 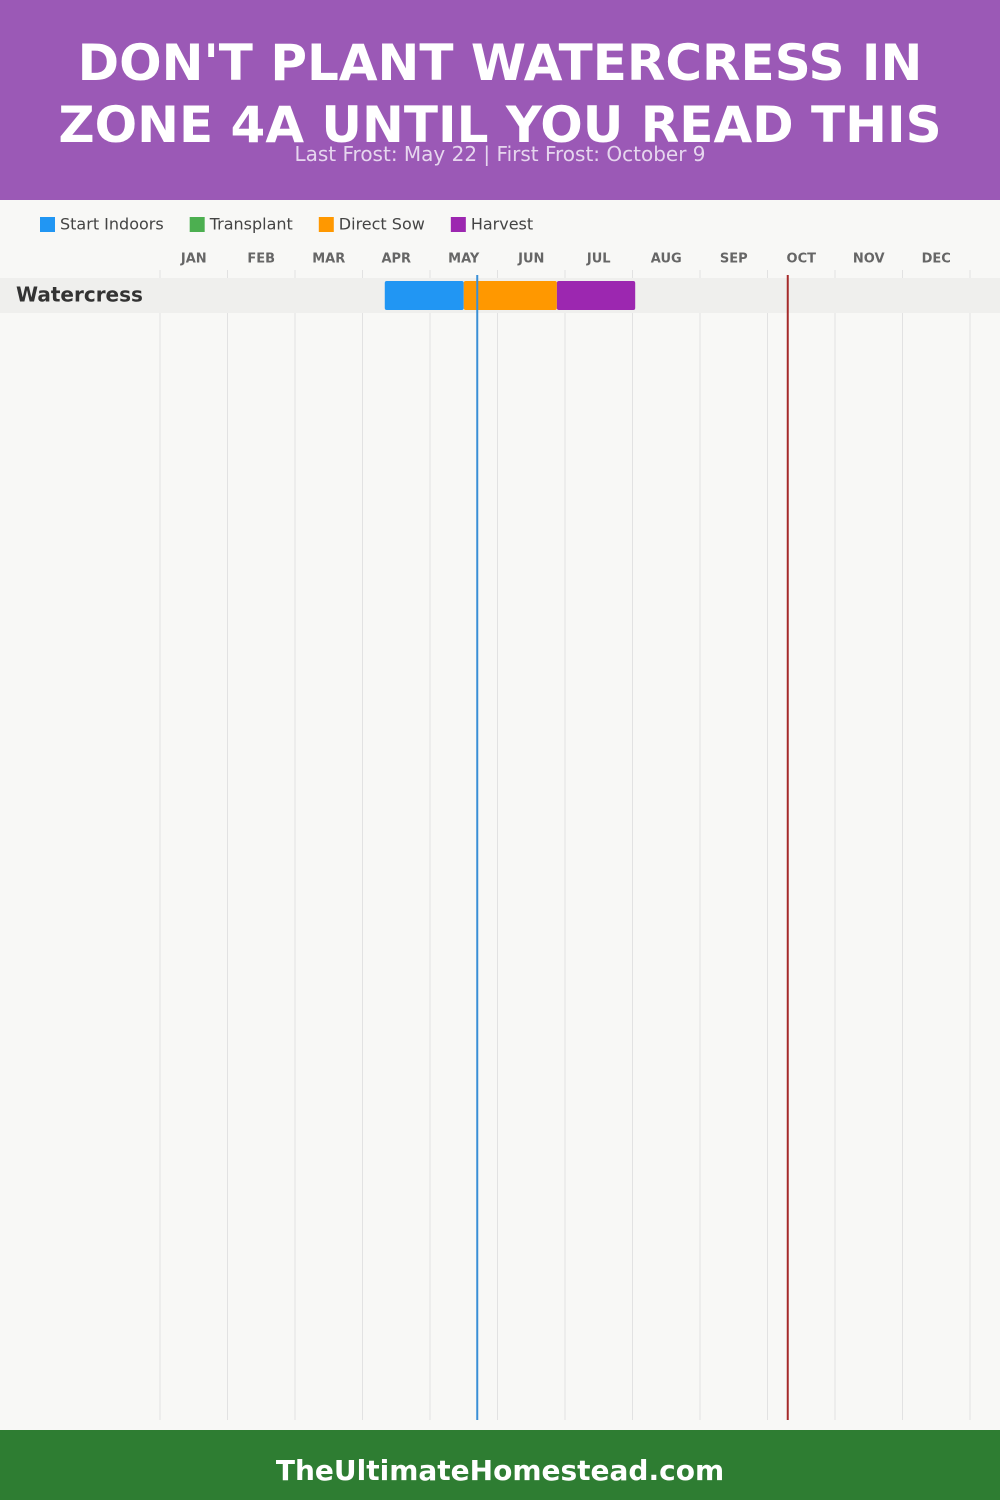 I want to click on row-label: Watercress, so click(x=79, y=295).